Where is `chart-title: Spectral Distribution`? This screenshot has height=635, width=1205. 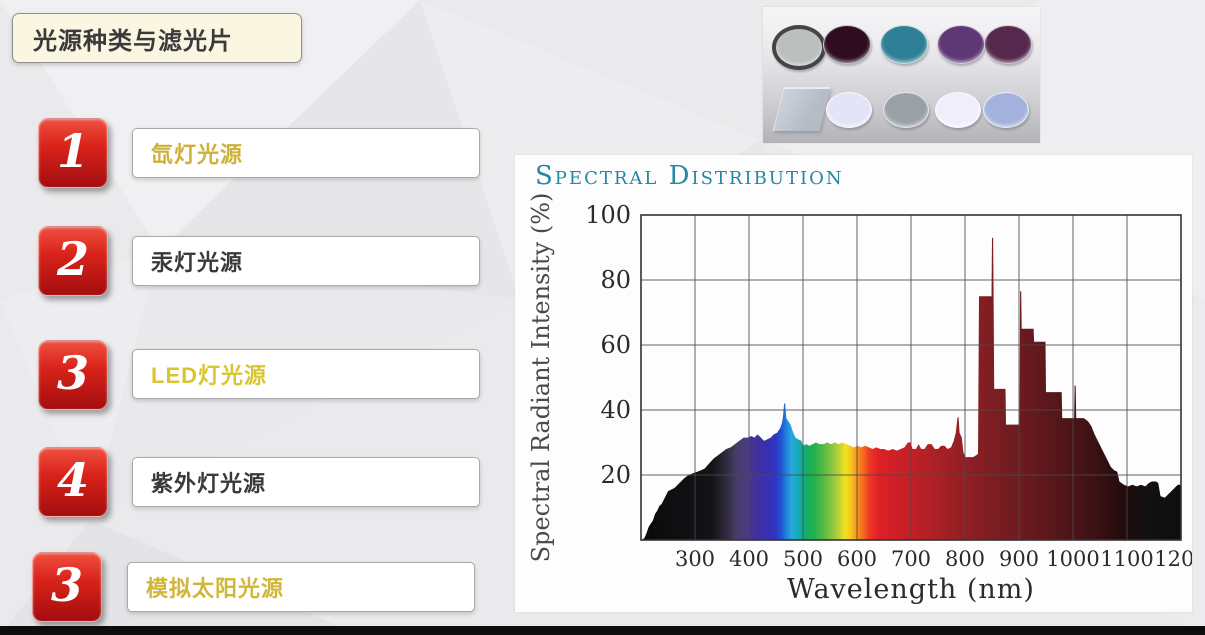 chart-title: Spectral Distribution is located at coordinates (689, 176).